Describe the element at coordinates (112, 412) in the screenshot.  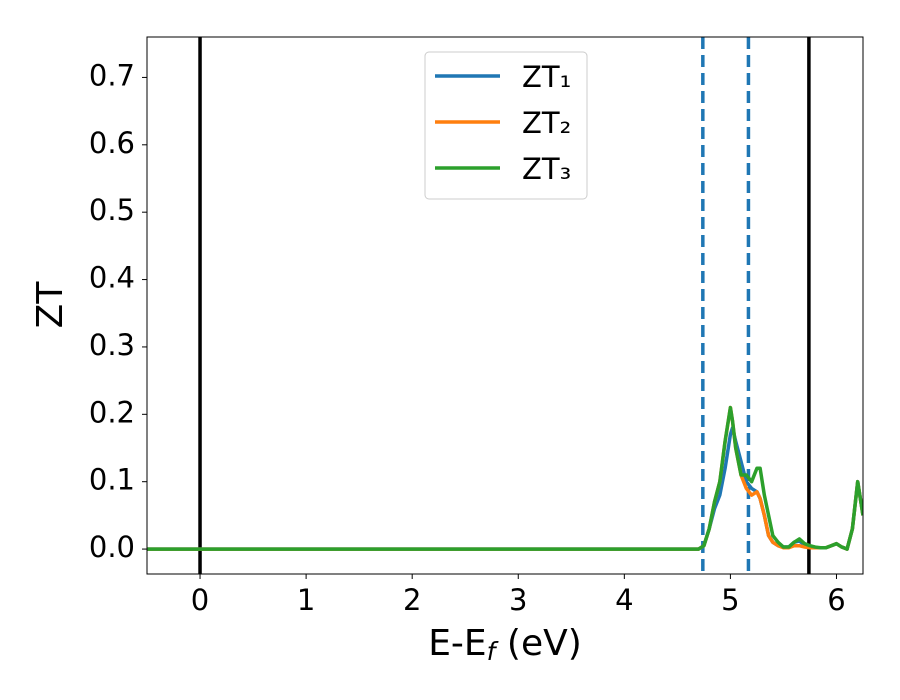
I see `y-tick-label: 0.2` at that location.